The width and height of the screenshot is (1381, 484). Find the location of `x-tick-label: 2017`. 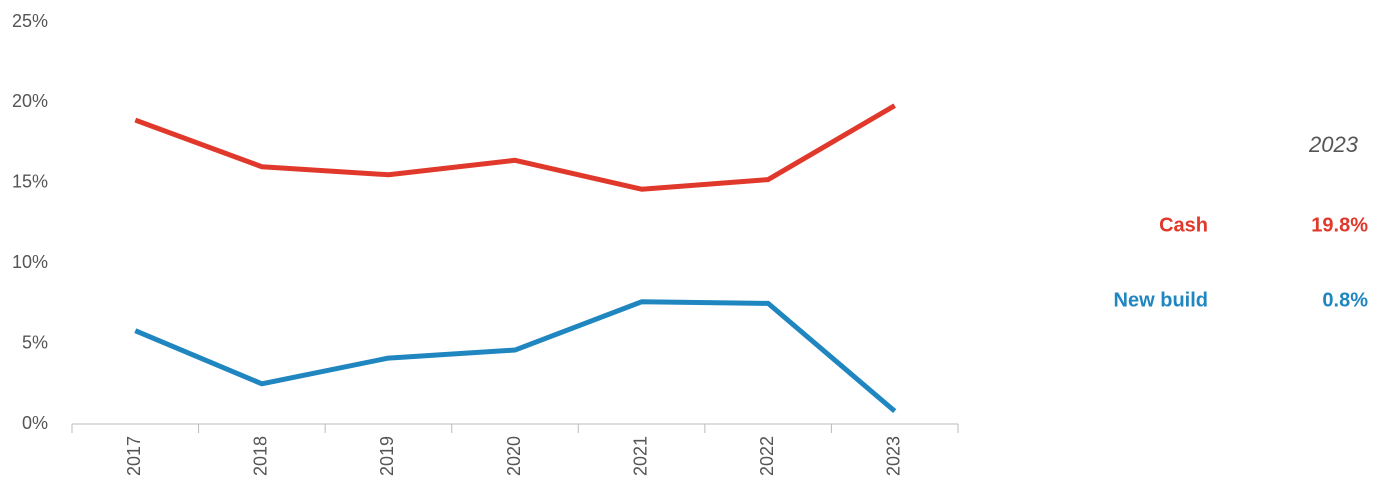

x-tick-label: 2017 is located at coordinates (134, 456).